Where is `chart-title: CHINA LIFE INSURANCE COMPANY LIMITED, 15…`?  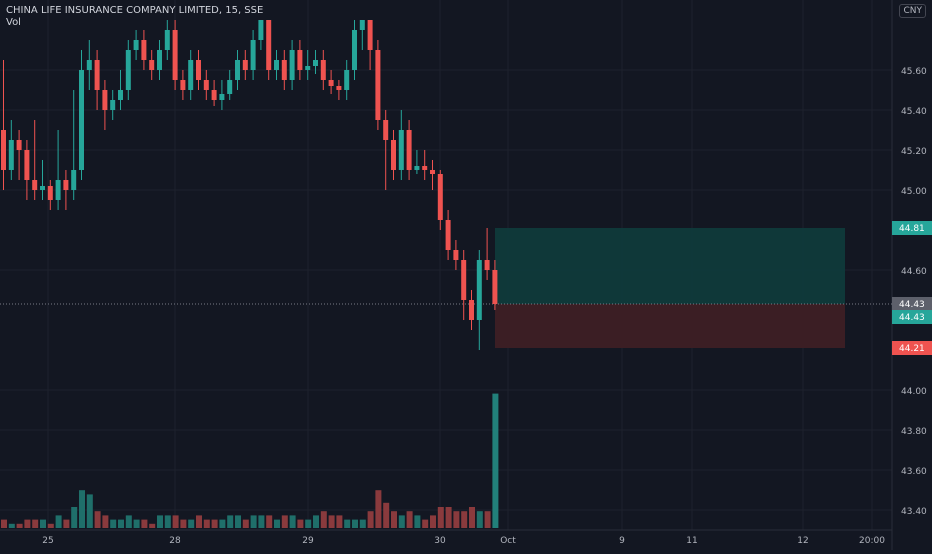 chart-title: CHINA LIFE INSURANCE COMPANY LIMITED, 15… is located at coordinates (135, 10).